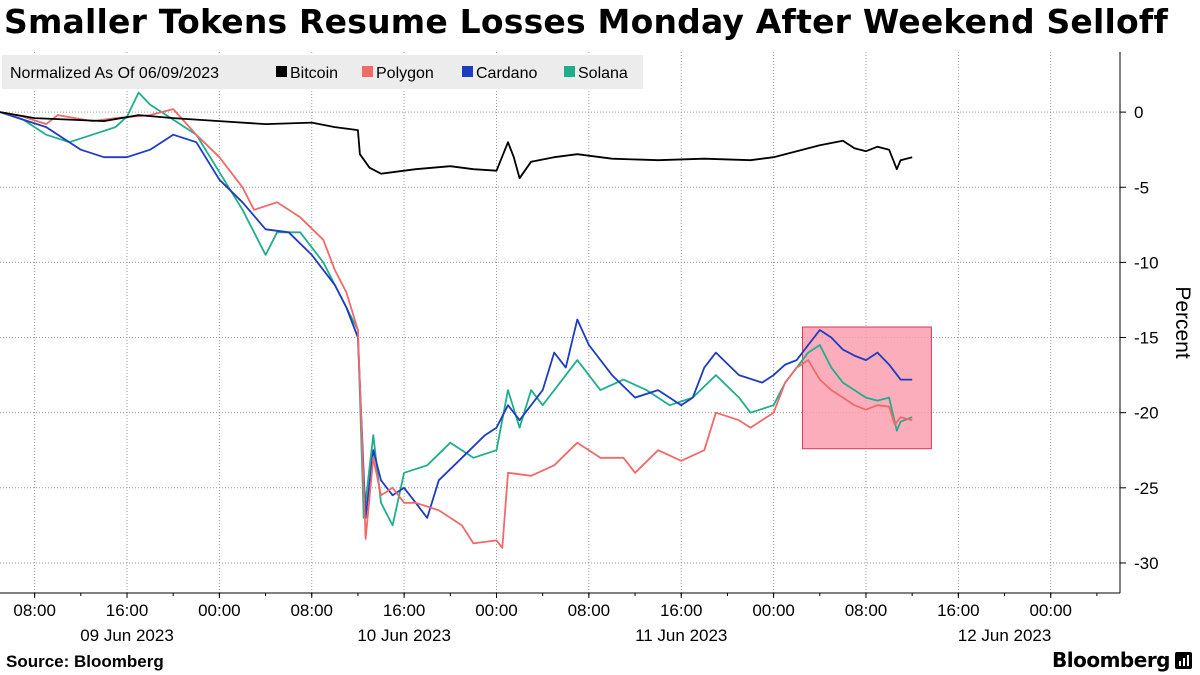 This screenshot has width=1200, height=675. Describe the element at coordinates (1111, 660) in the screenshot. I see `bloomberg-logo: Bloomberg` at that location.